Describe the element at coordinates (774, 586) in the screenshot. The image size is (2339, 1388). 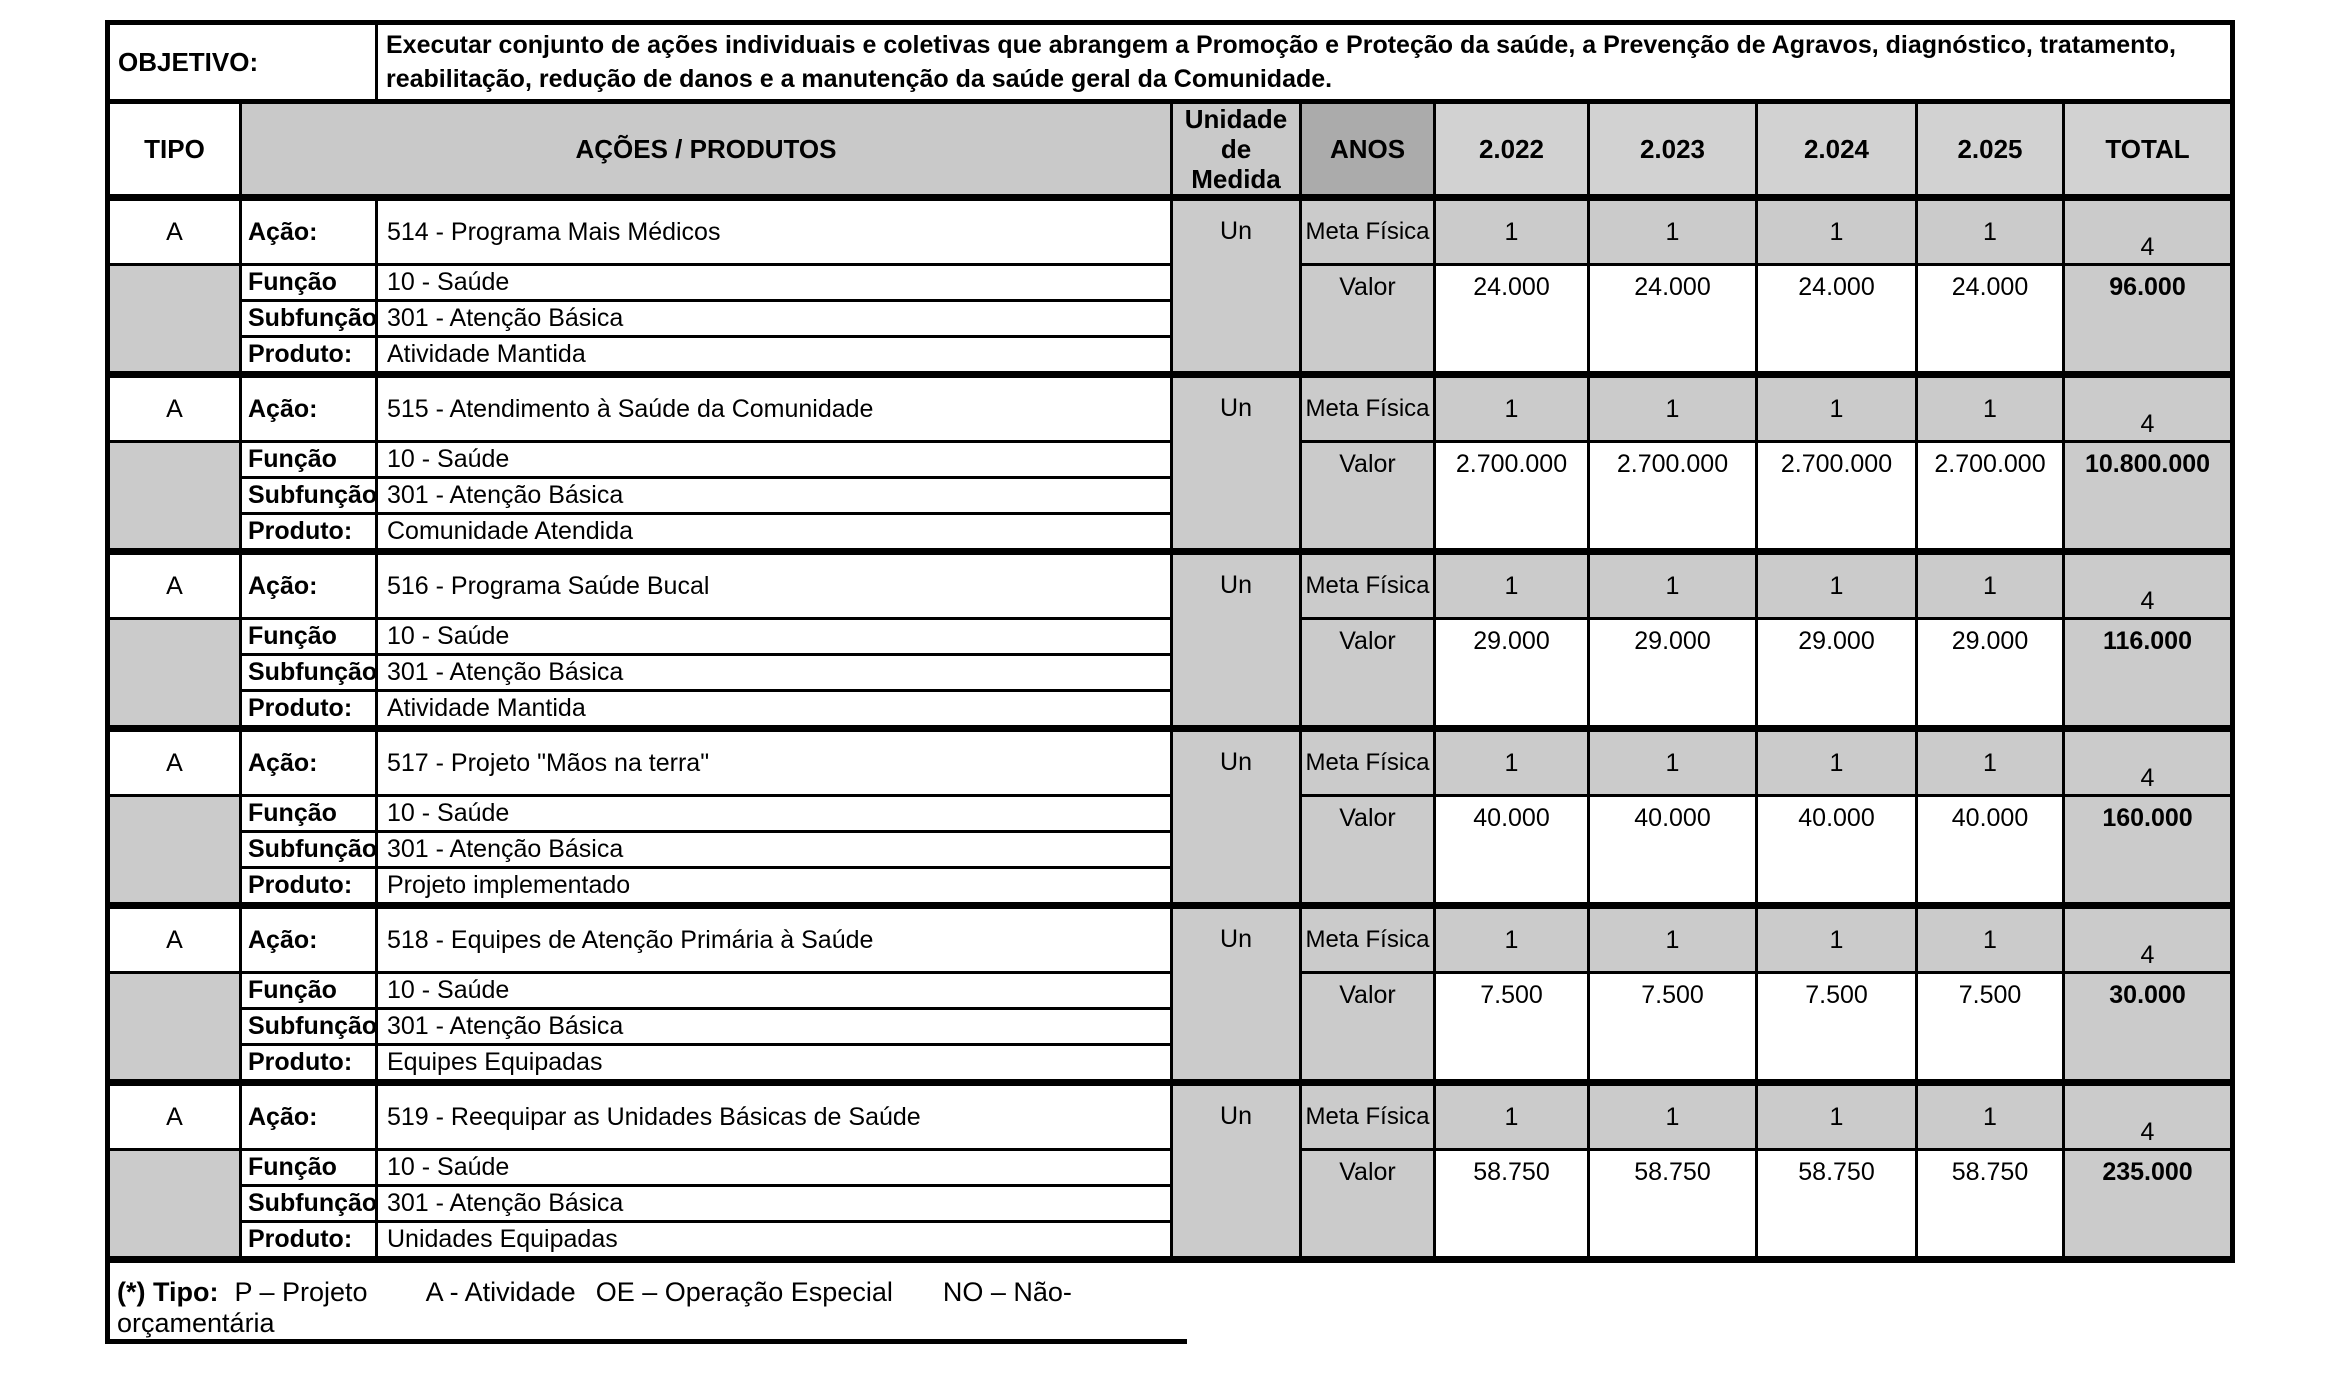
I see `acao-value: 516 - Programa Saúde Bucal` at that location.